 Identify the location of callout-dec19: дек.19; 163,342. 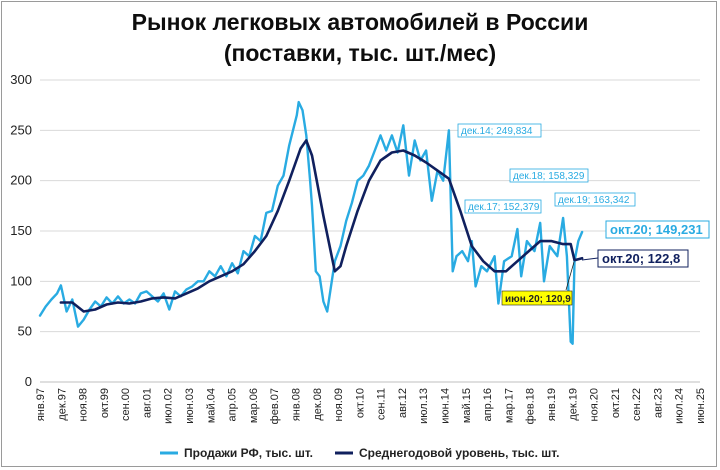
(595, 199).